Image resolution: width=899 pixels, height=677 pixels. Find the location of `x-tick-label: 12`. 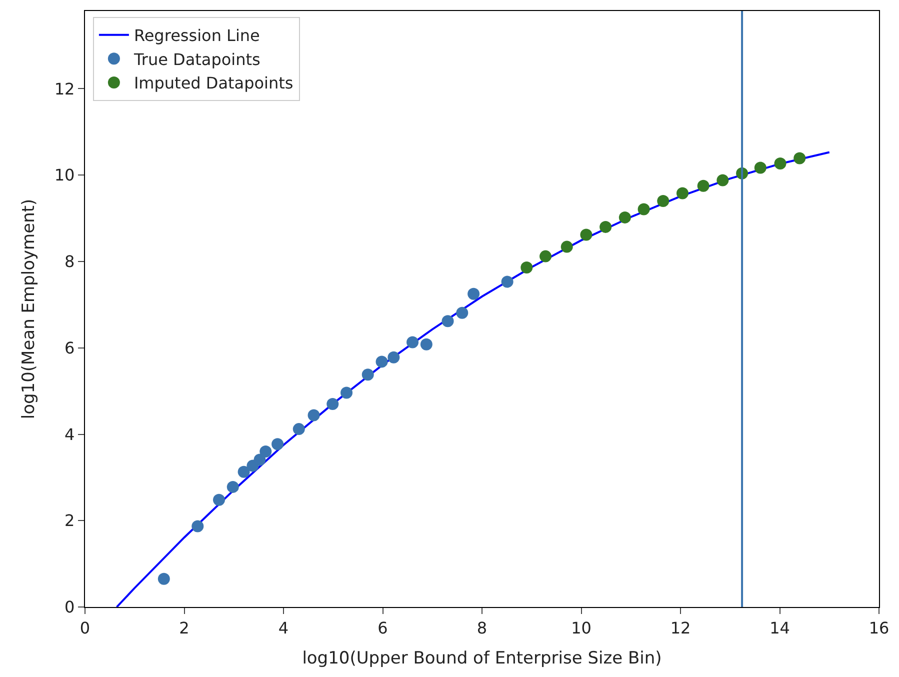

x-tick-label: 12 is located at coordinates (680, 628).